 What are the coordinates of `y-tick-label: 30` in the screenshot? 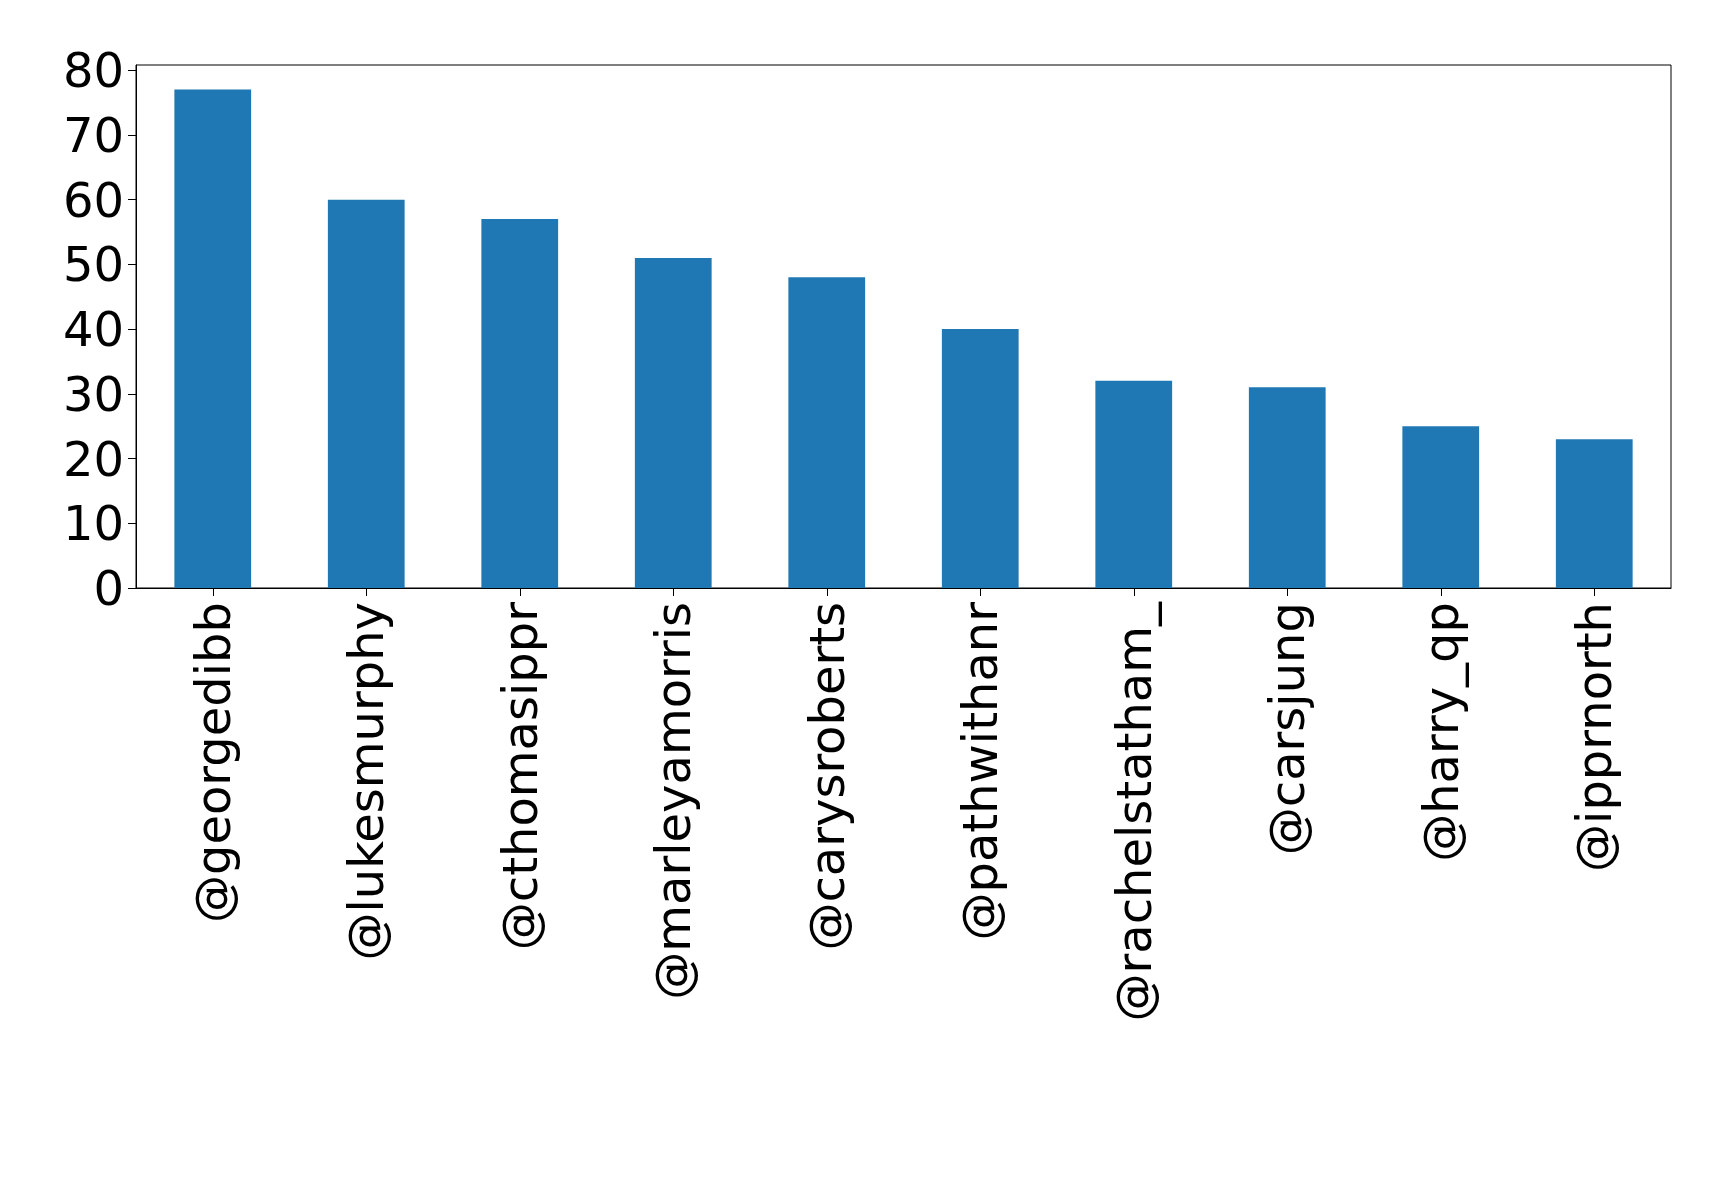 It's located at (93, 393).